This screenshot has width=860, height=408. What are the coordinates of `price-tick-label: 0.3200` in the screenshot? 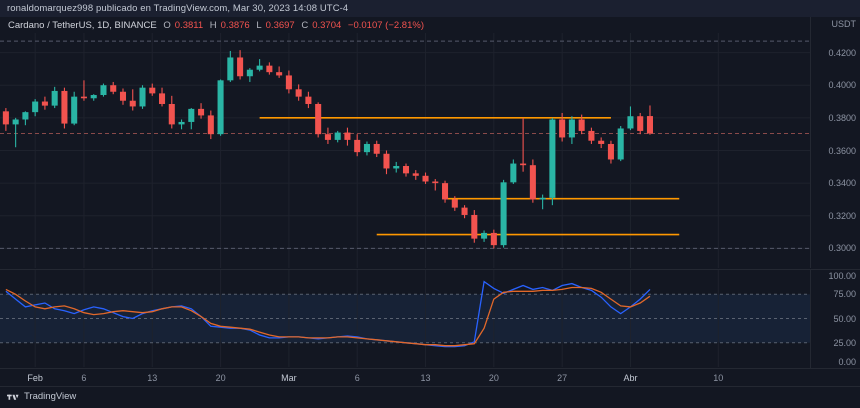 It's located at (842, 215).